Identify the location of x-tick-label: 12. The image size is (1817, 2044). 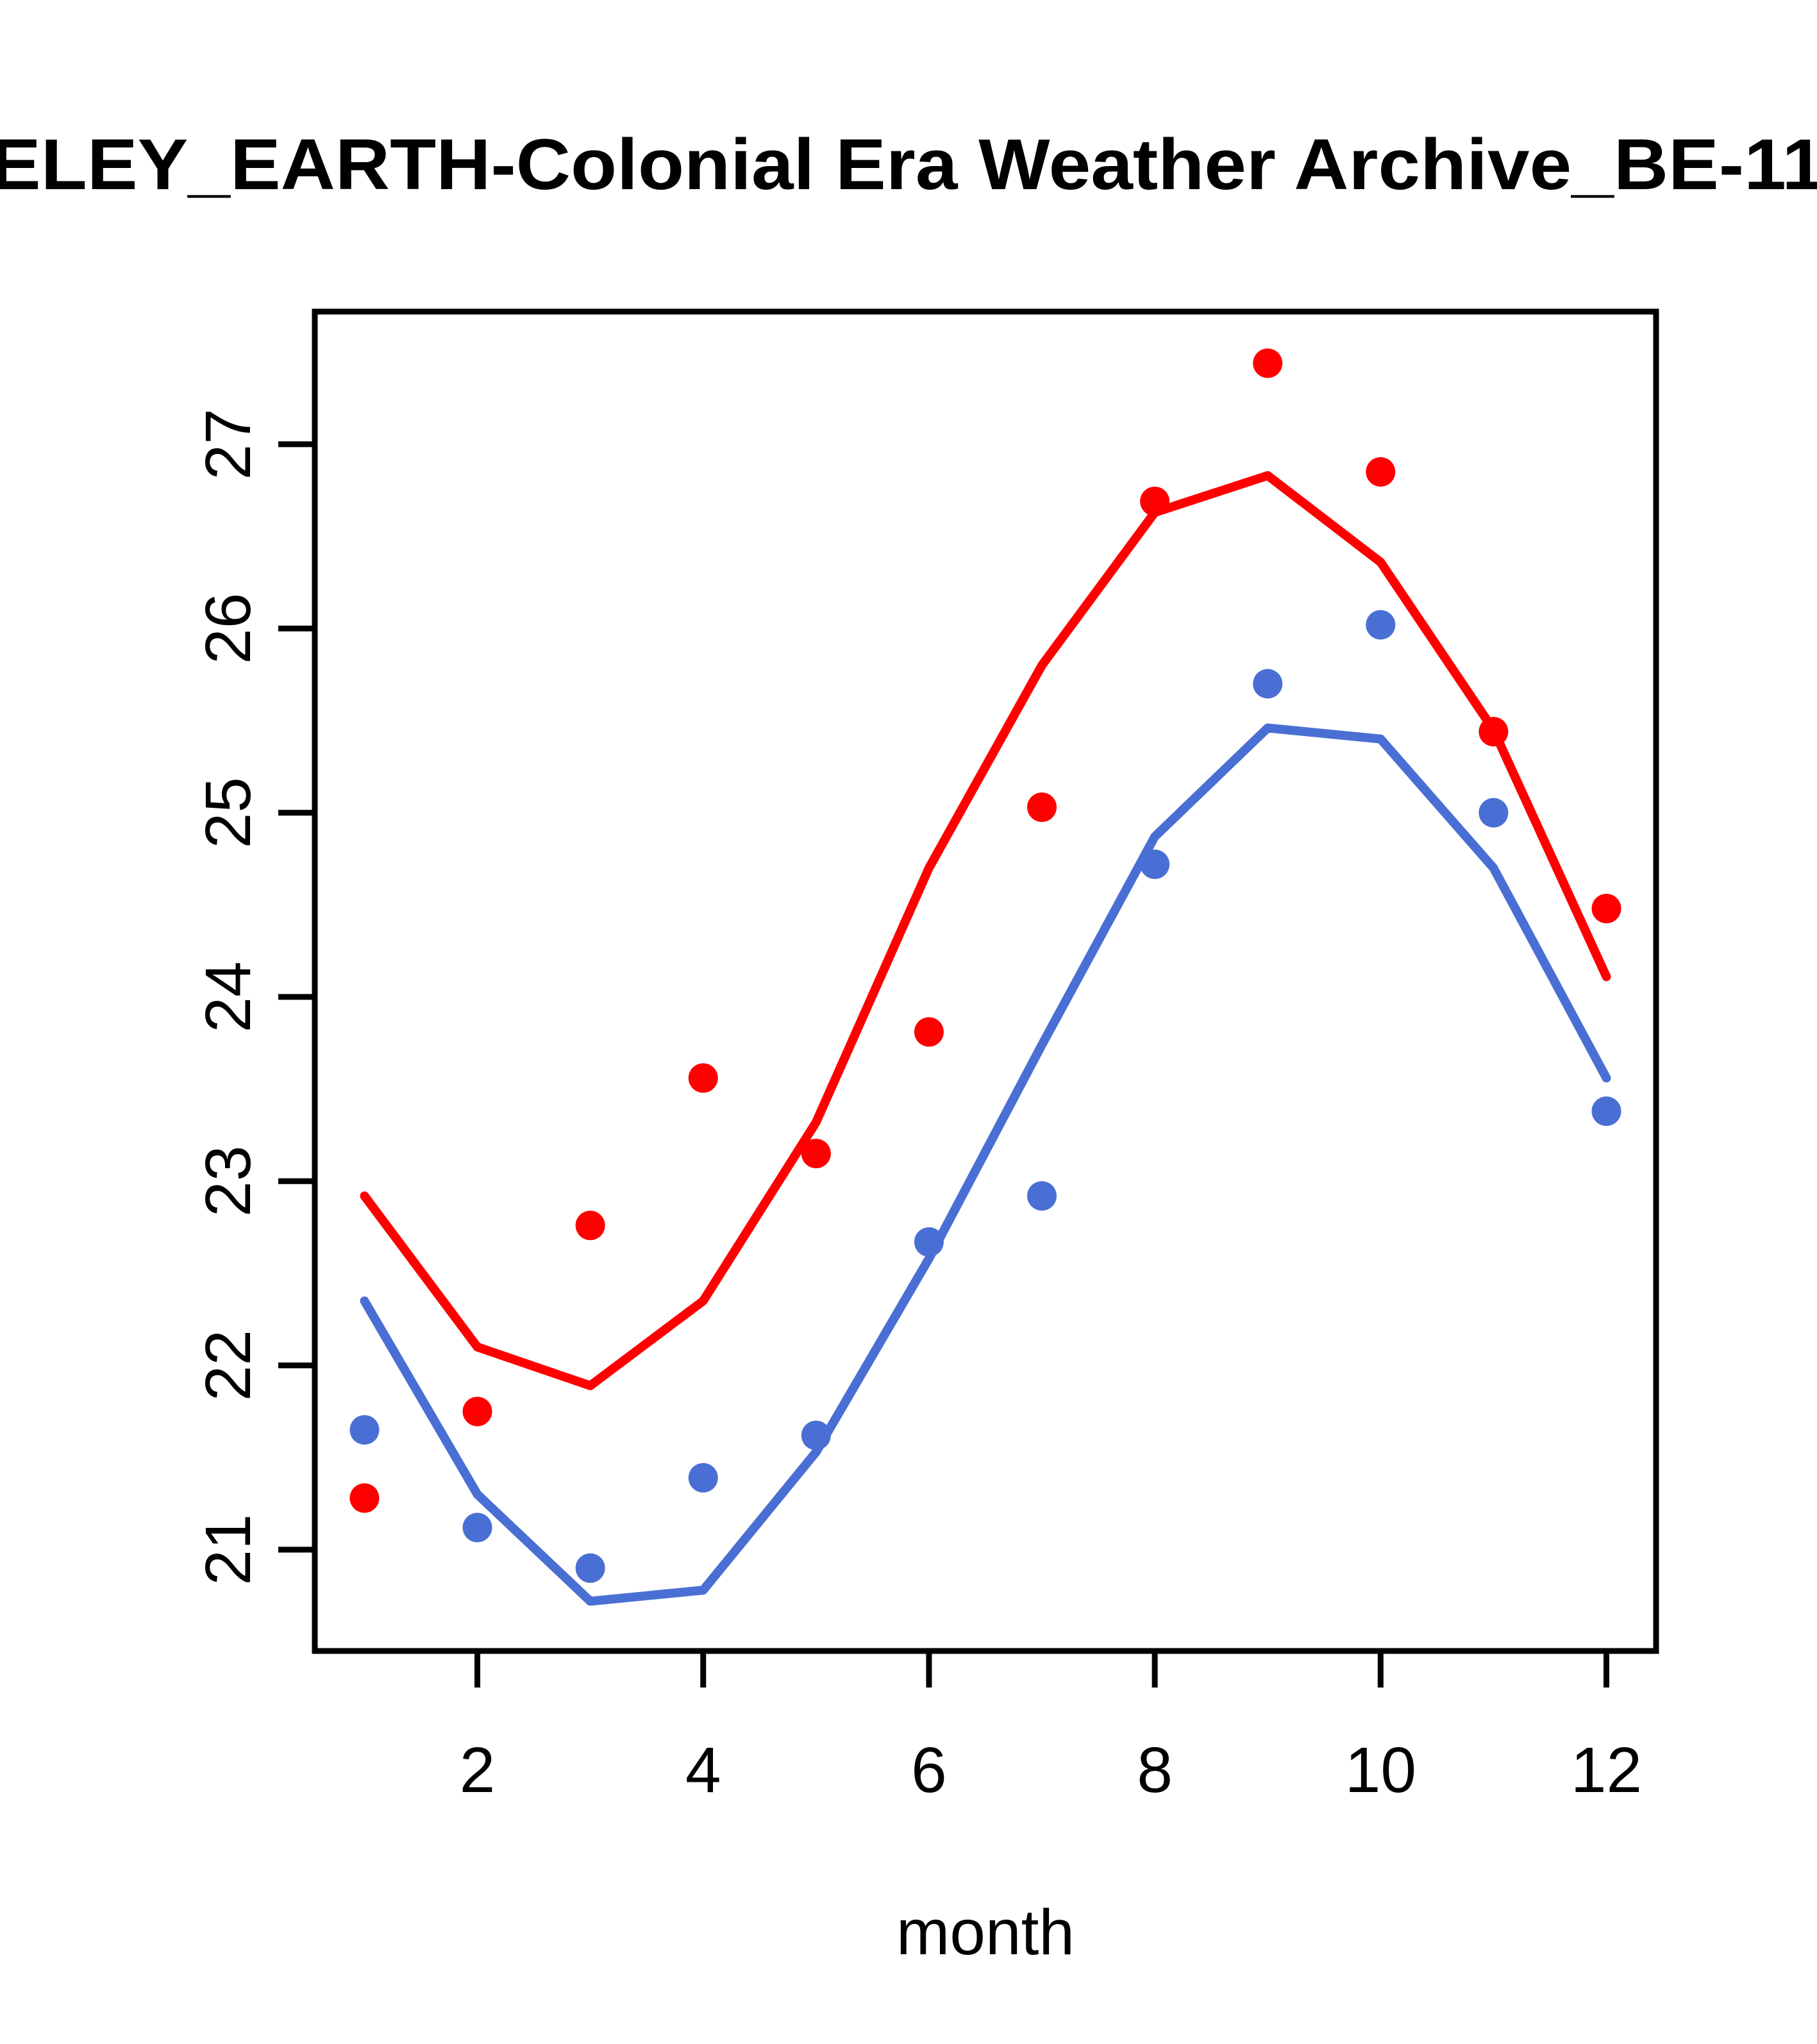
(1607, 1770).